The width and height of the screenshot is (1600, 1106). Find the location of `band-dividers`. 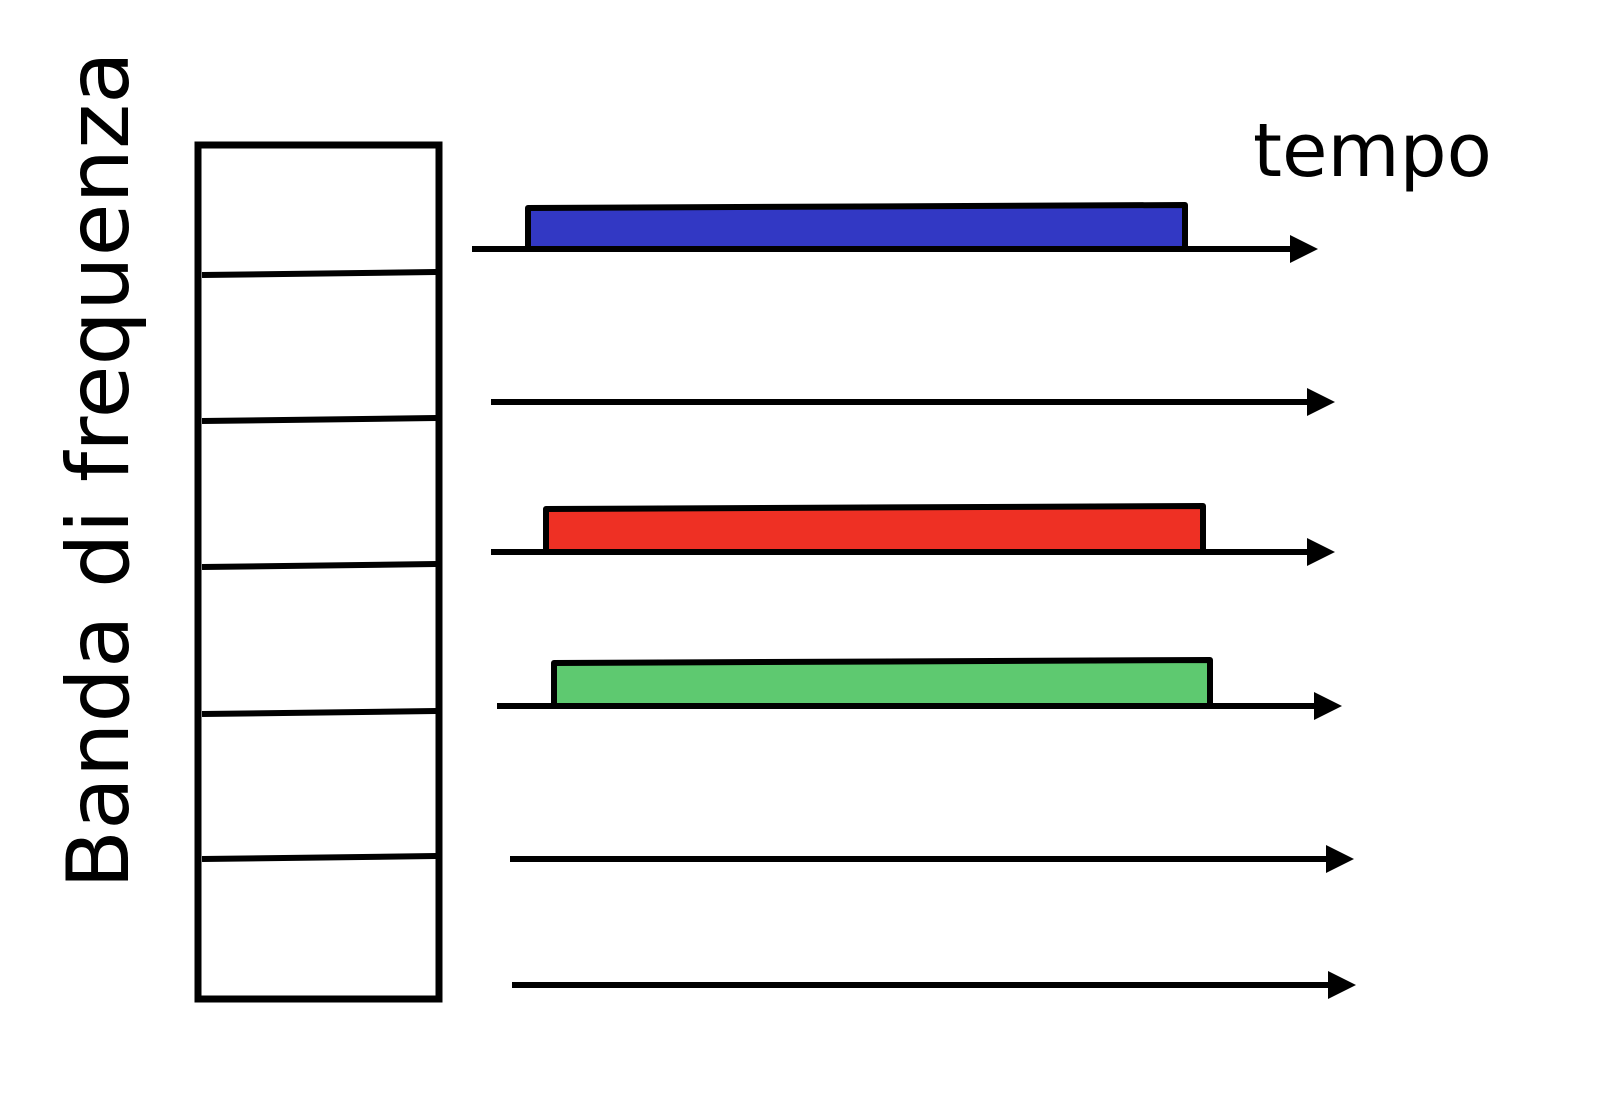

band-dividers is located at coordinates (319, 565).